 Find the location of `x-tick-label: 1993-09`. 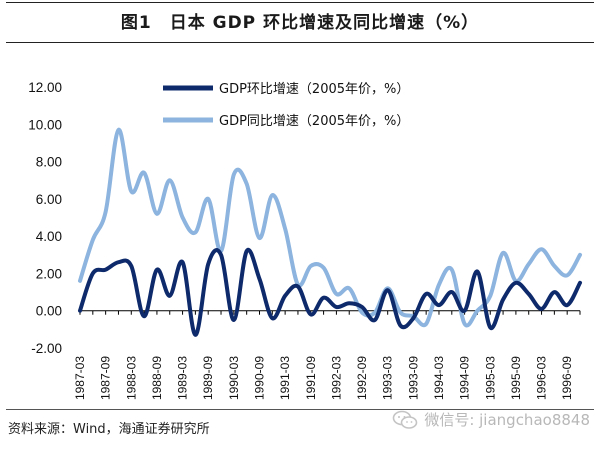

x-tick-label: 1993-09 is located at coordinates (413, 378).